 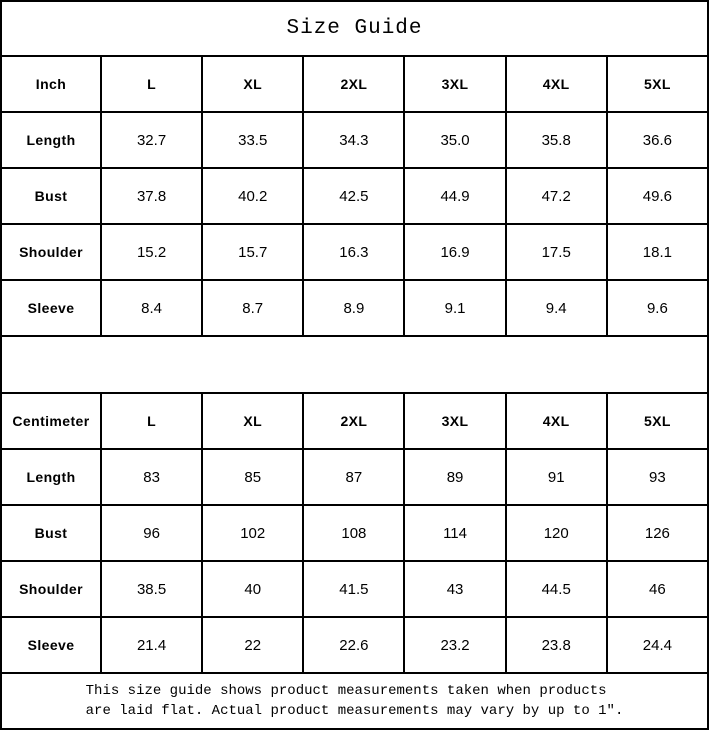 I want to click on inch-shoulder-row: Shoulder 15.2 15.7 16.3 16.9 17.5 18.1, so click(x=354, y=252).